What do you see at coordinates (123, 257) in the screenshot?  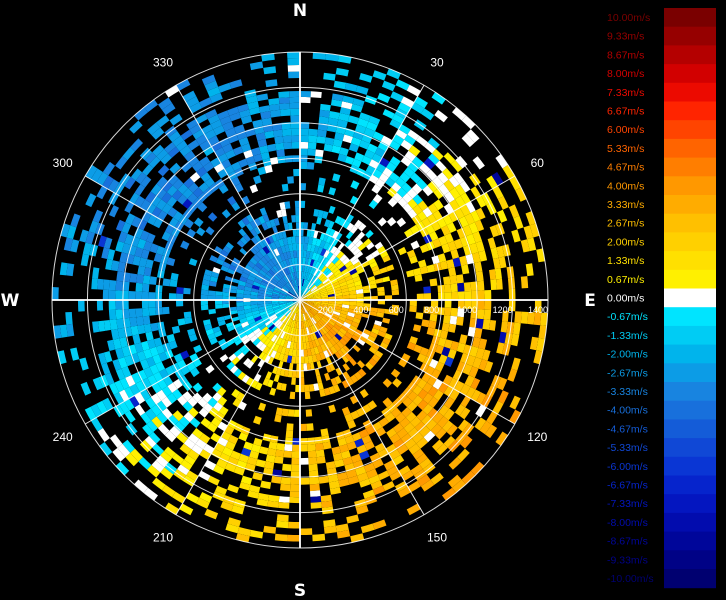 I see `velocity-cell-1909` at bounding box center [123, 257].